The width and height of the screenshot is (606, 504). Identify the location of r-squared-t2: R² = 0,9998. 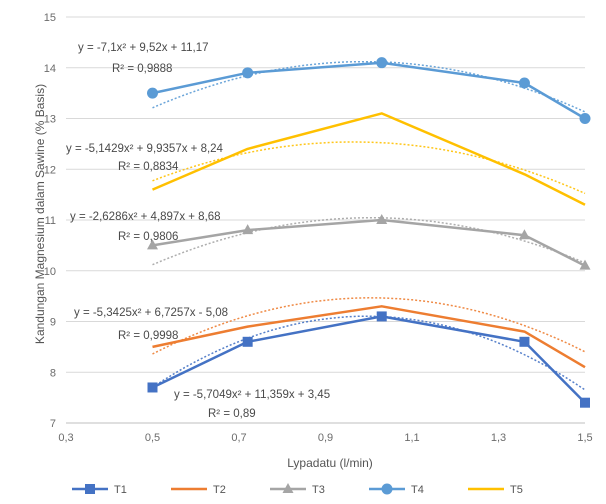
(148, 336).